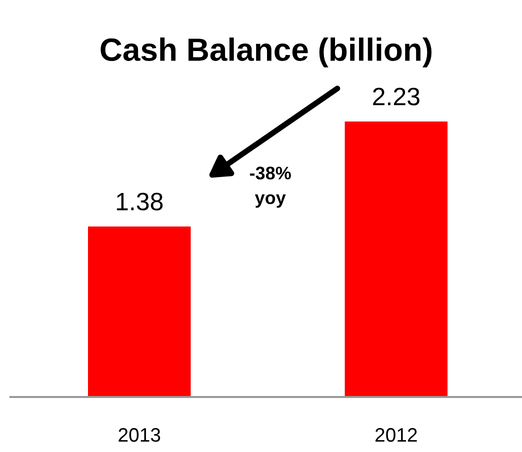  Describe the element at coordinates (266, 53) in the screenshot. I see `chart-title: Cash Balance (billion)` at that location.